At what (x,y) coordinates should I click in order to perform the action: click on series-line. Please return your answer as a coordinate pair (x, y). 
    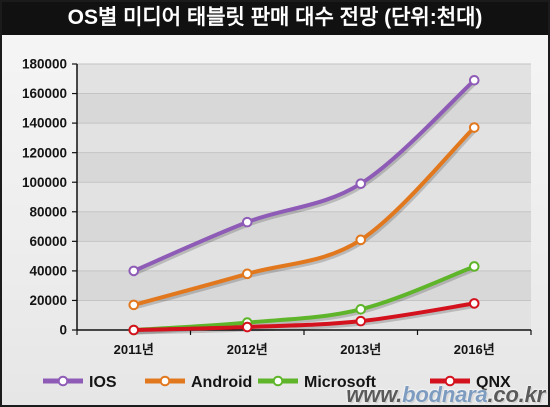
    Looking at the image, I should click on (304, 316).